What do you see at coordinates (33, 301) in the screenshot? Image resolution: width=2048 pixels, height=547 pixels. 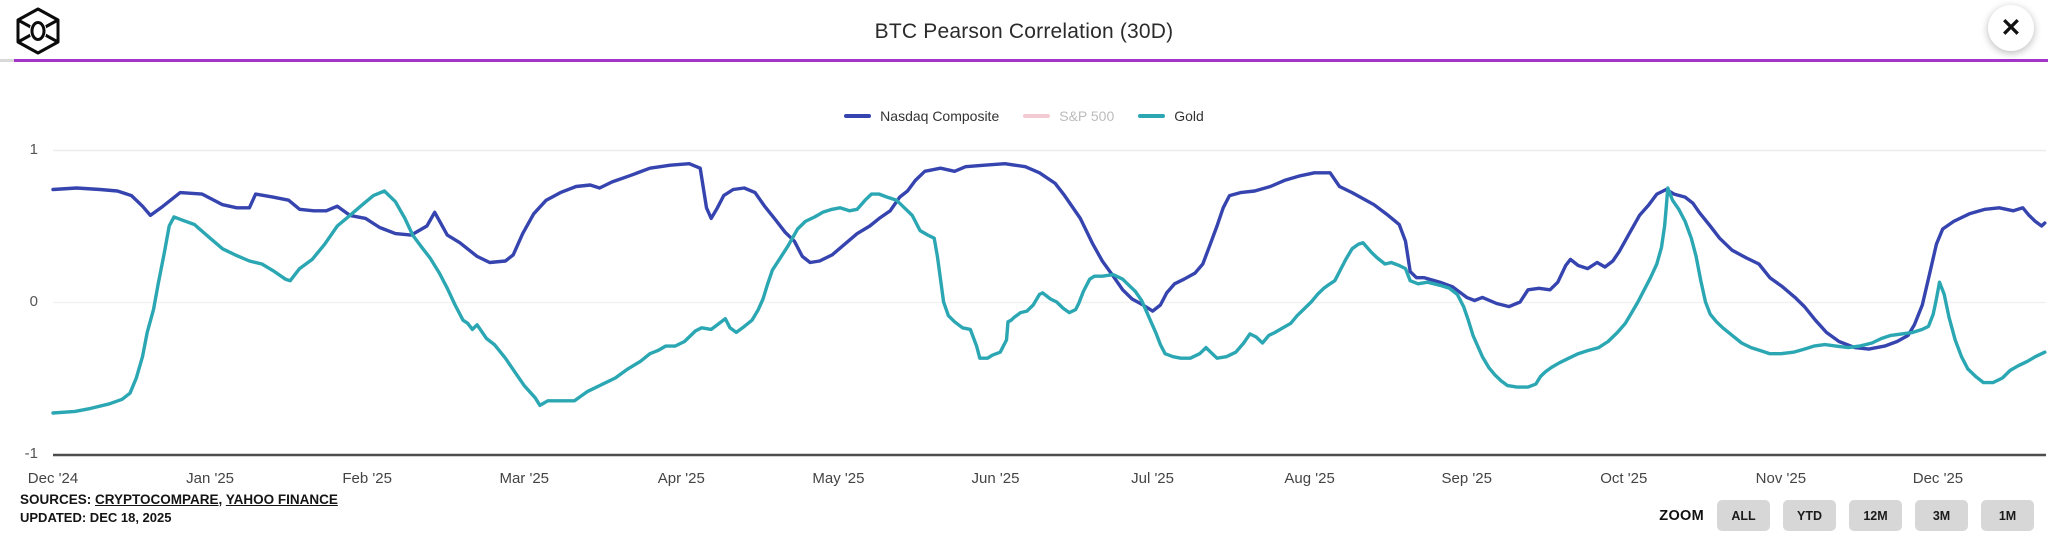 I see `y-axis-label: 0` at bounding box center [33, 301].